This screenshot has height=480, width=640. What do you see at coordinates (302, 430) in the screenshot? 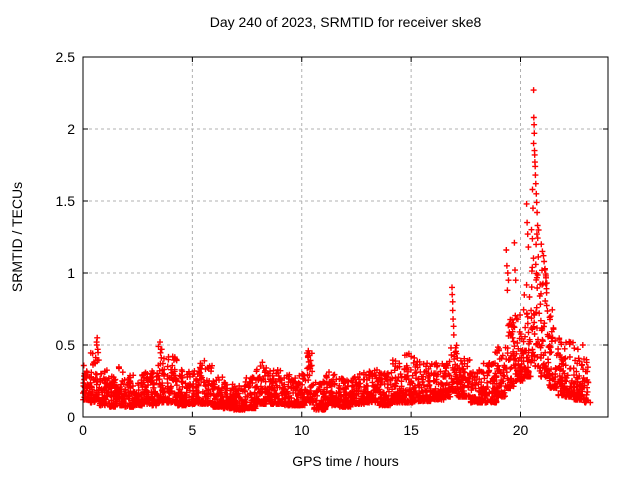
I see `x-tick-label: 10` at bounding box center [302, 430].